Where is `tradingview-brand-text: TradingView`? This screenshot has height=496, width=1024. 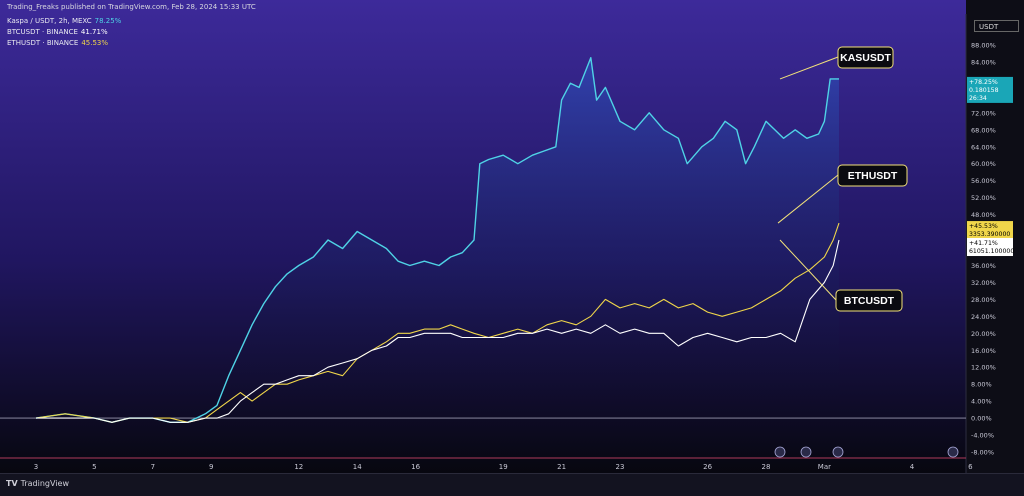 tradingview-brand-text: TradingView is located at coordinates (44, 483).